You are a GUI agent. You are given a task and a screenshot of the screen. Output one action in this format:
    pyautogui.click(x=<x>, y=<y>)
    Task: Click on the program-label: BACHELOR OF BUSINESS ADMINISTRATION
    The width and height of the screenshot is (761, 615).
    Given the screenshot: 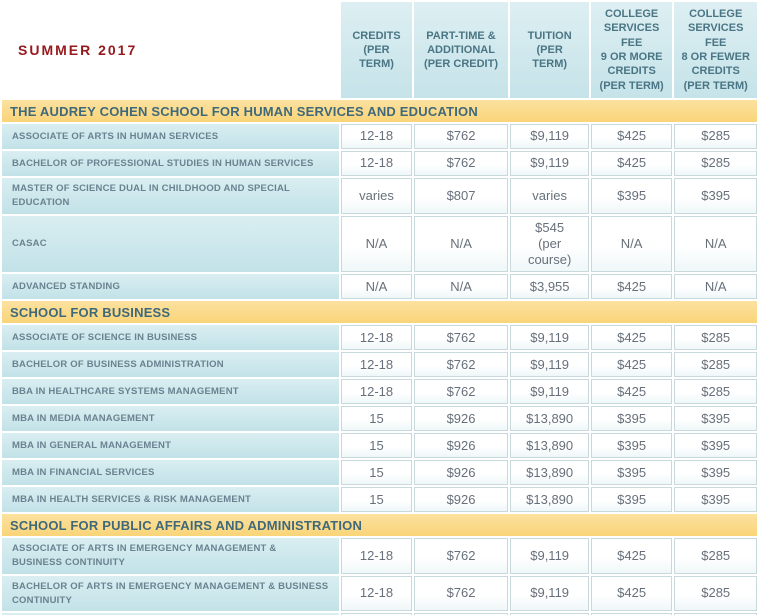 What is the action you would take?
    pyautogui.click(x=171, y=365)
    